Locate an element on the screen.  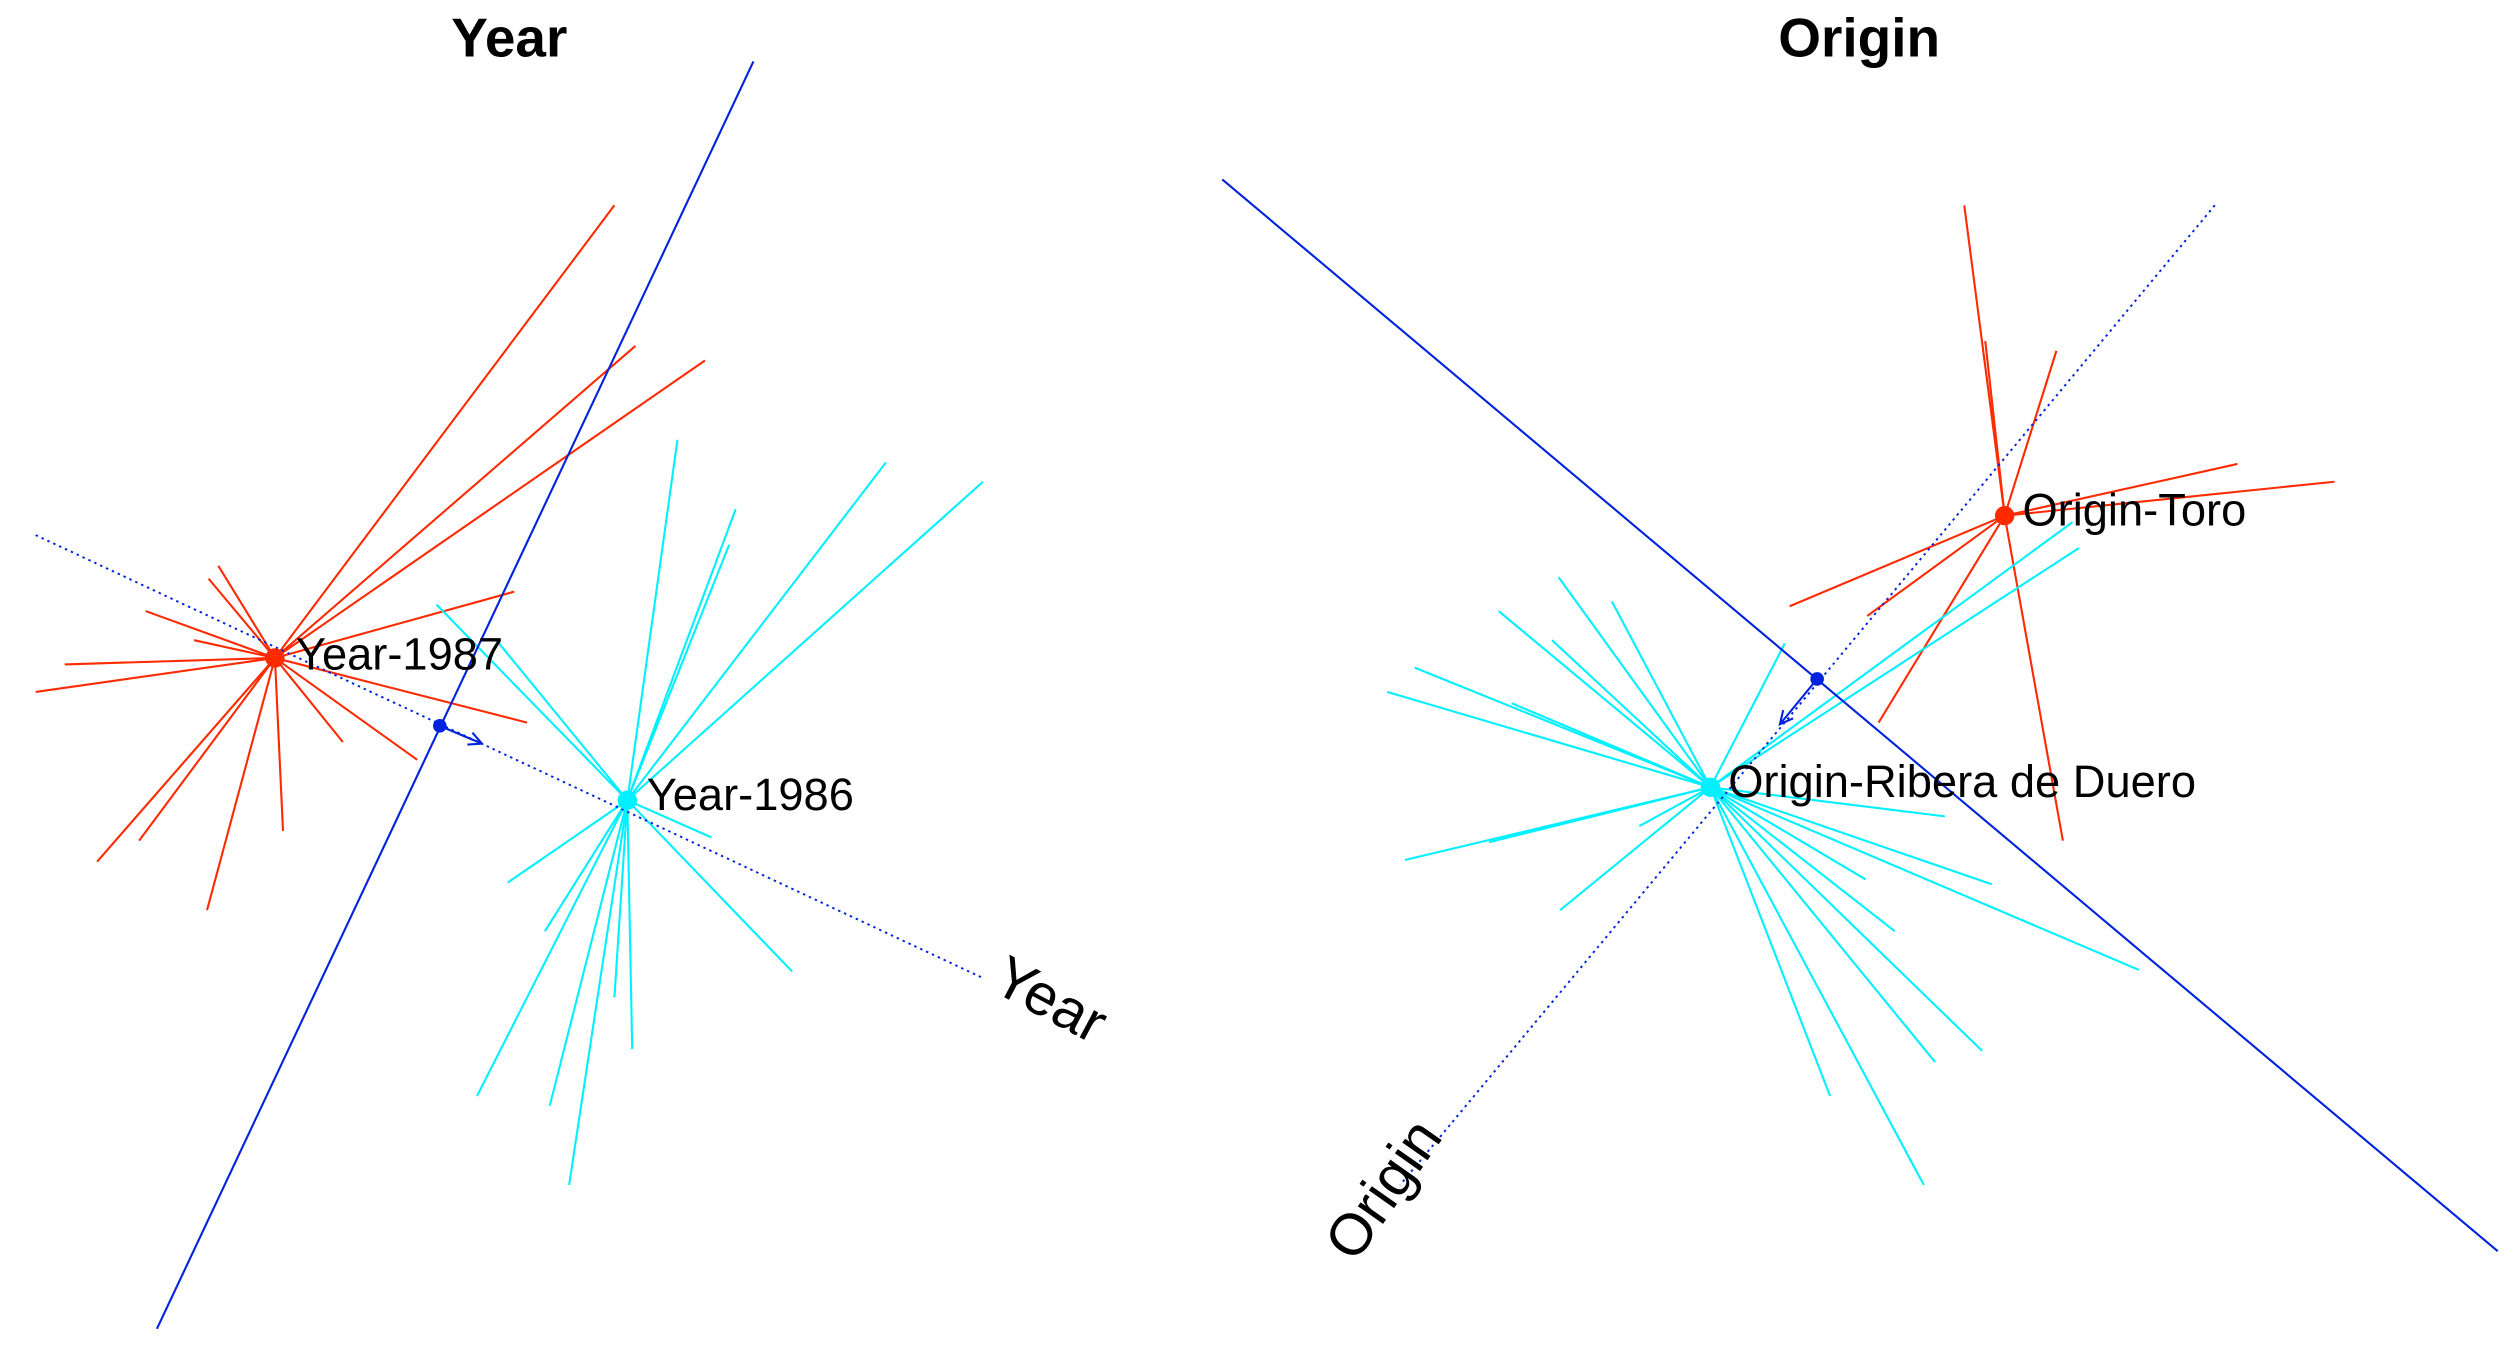
year-1987-label: Year-1987 is located at coordinates (399, 653).